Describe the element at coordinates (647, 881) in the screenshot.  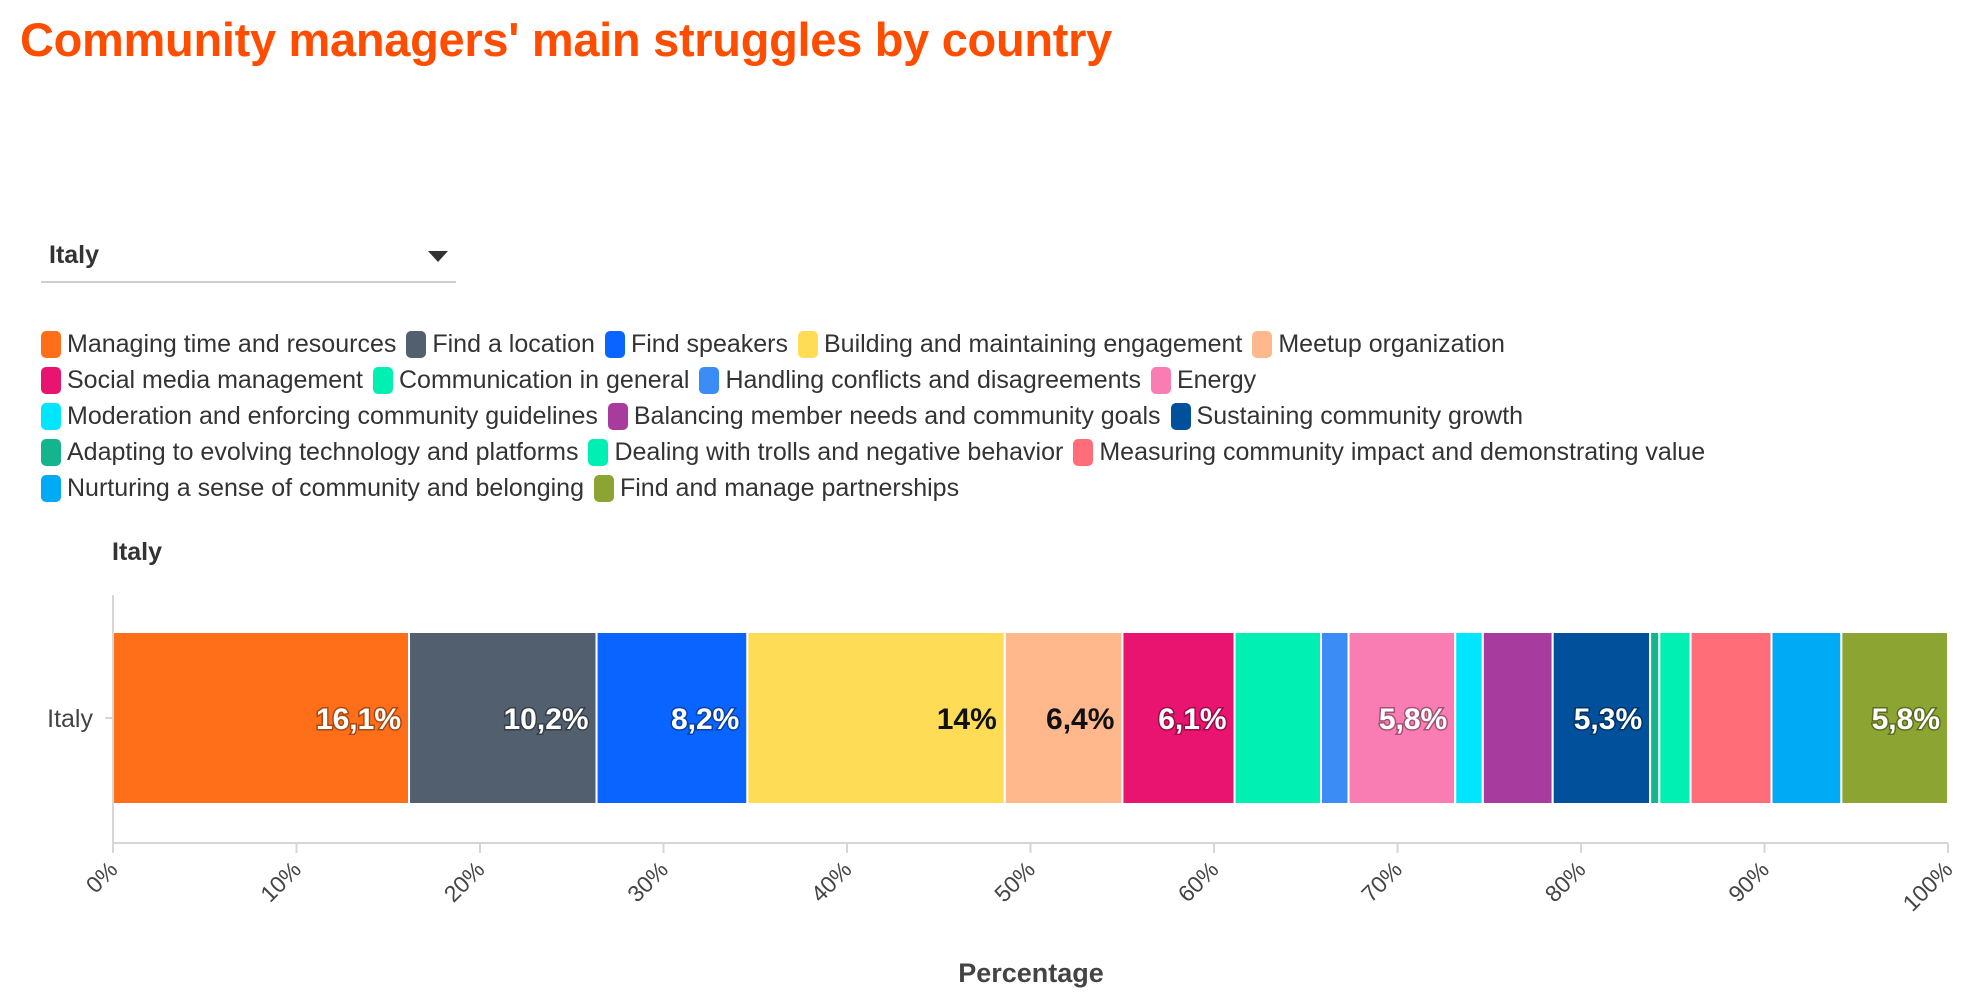
I see `x-tick-label: 30%` at that location.